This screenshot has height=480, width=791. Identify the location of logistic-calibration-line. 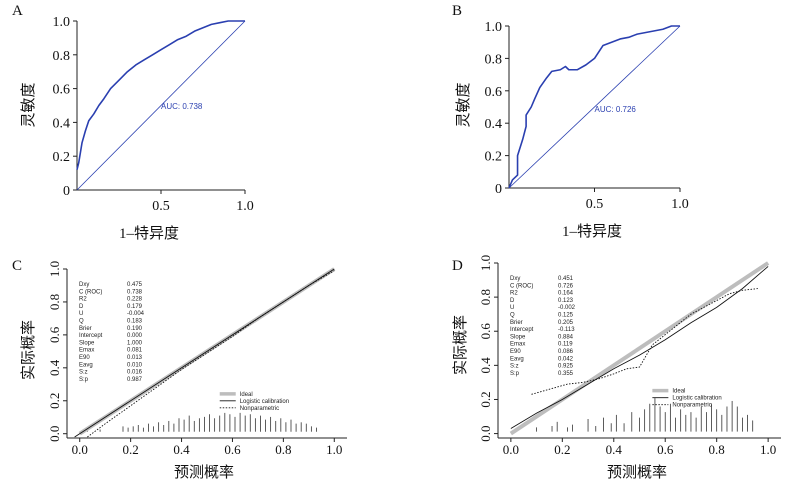
(639, 347).